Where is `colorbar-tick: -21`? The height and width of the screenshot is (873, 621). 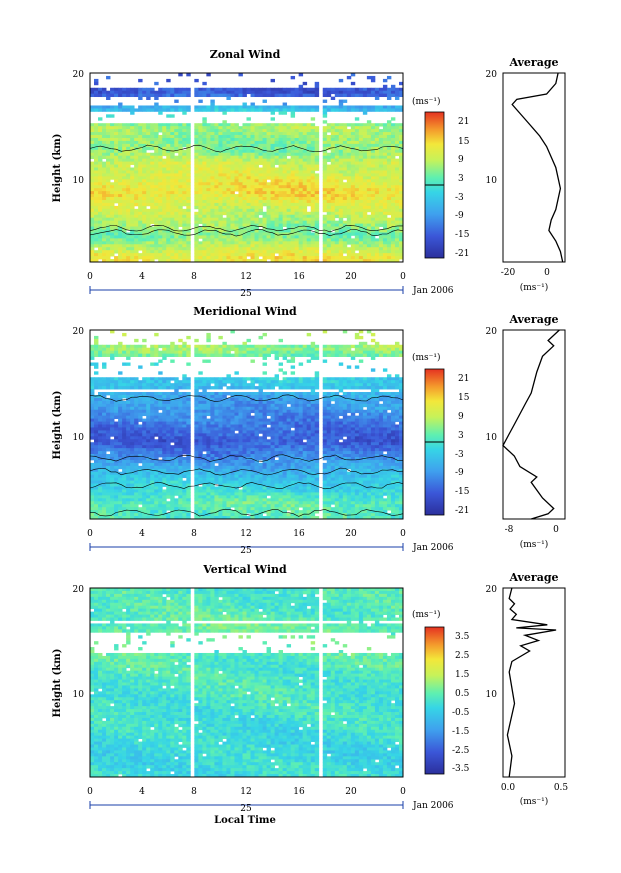 colorbar-tick: -21 is located at coordinates (462, 254).